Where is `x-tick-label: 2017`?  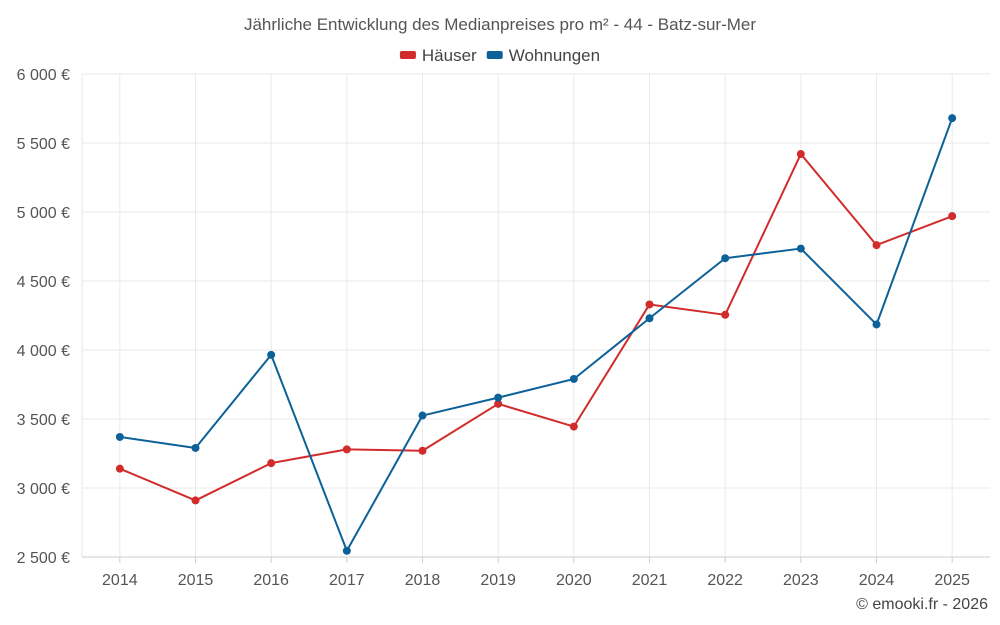 x-tick-label: 2017 is located at coordinates (347, 580).